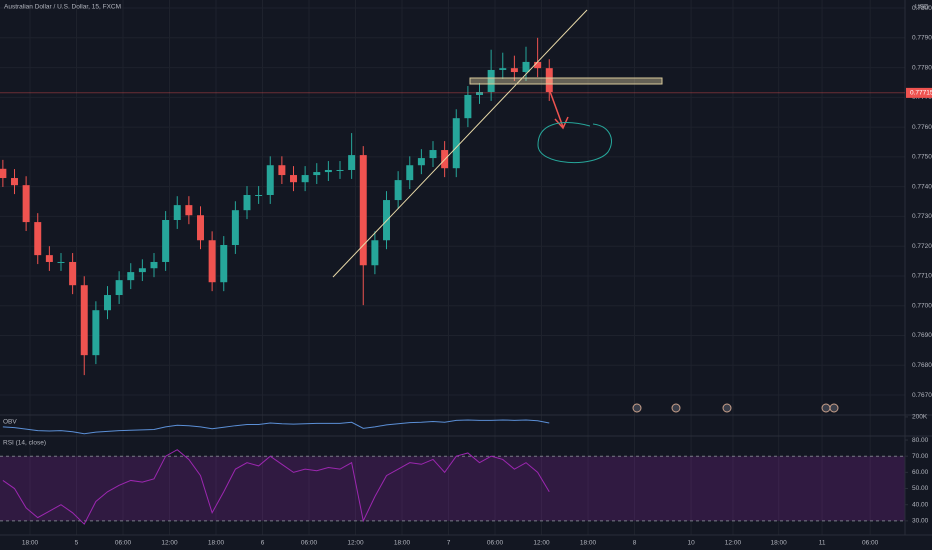 Image resolution: width=932 pixels, height=550 pixels. I want to click on last-price-tag, so click(919, 92).